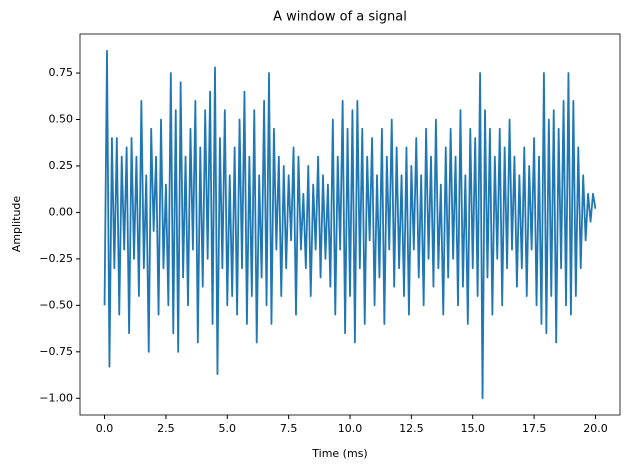 The height and width of the screenshot is (470, 630). Describe the element at coordinates (105, 428) in the screenshot. I see `x-tick-label: 0.0` at that location.